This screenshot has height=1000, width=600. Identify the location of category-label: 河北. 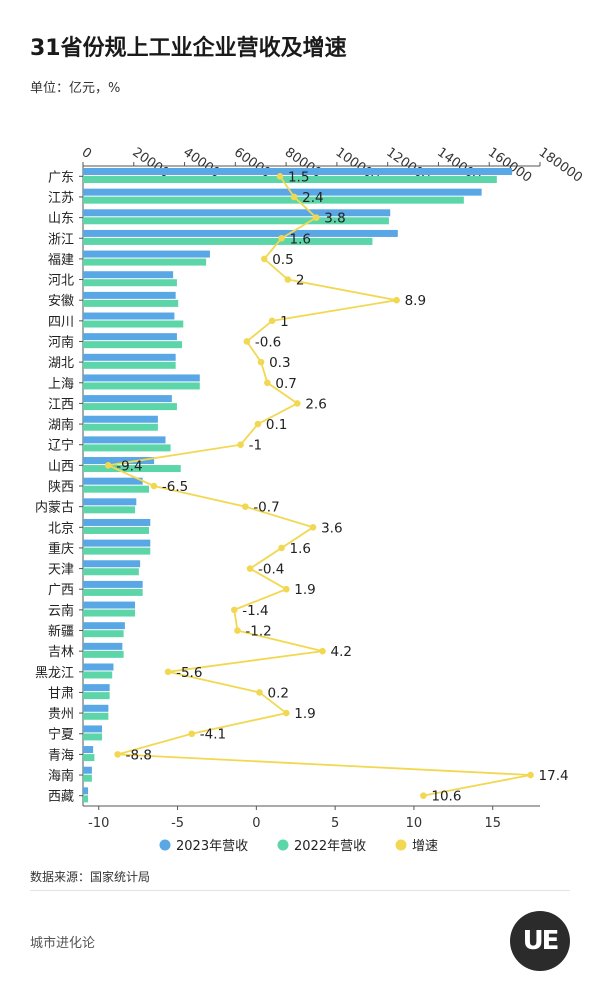
(61, 281).